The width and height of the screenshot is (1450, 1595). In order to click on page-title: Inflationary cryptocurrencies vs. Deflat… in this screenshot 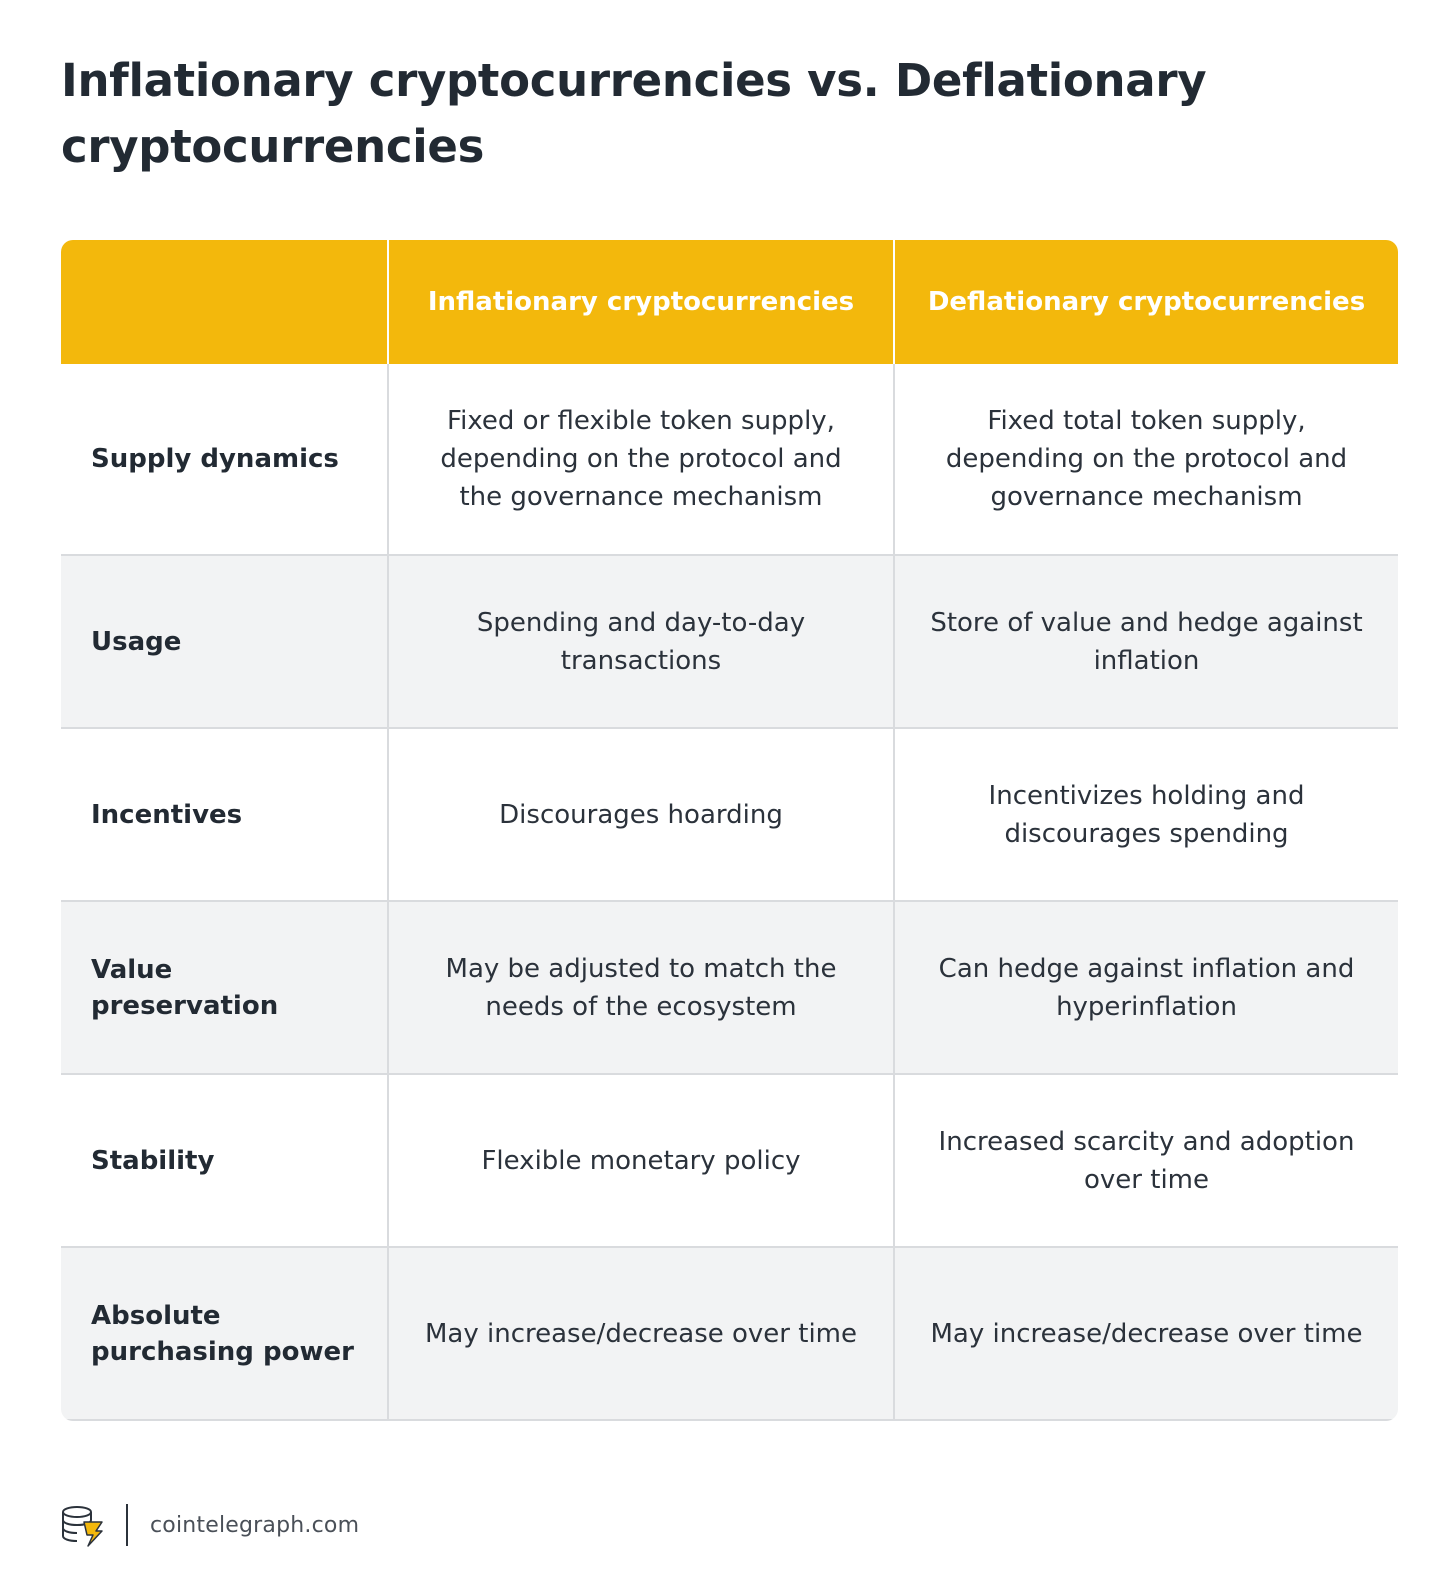, I will do `click(634, 113)`.